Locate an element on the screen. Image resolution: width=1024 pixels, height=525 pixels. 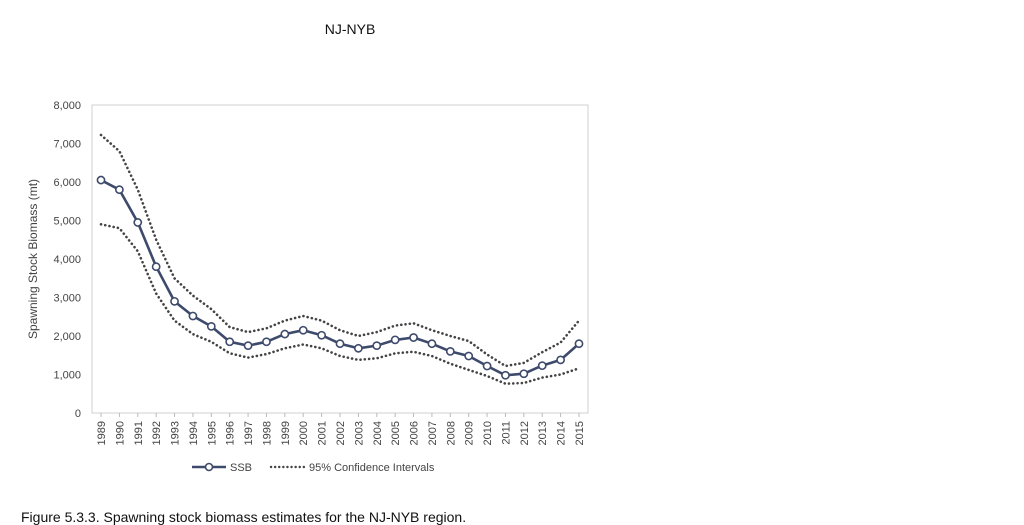
x-tick-label: 2003 is located at coordinates (359, 433).